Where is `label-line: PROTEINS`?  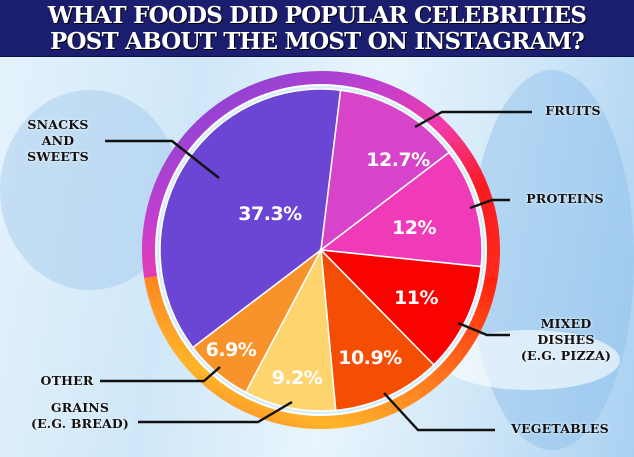
label-line: PROTEINS is located at coordinates (565, 198).